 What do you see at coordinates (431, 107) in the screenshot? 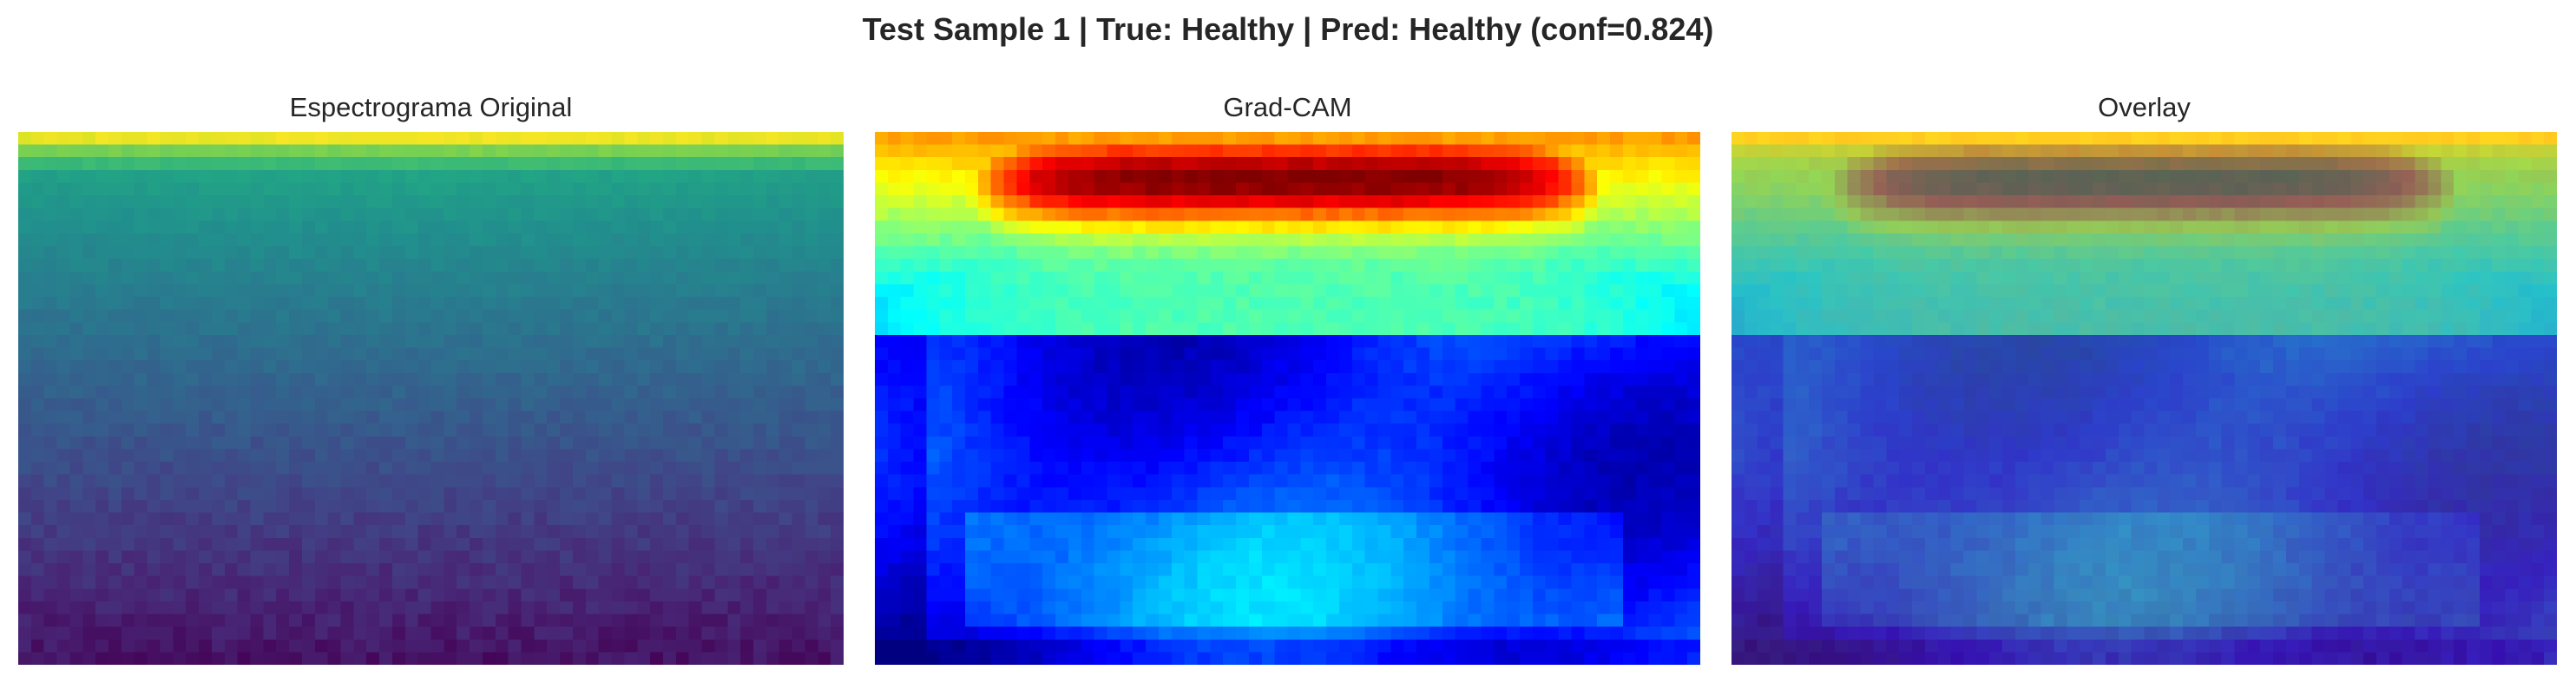
I see `panel-title-spectrogram: Espectrograma Original` at bounding box center [431, 107].